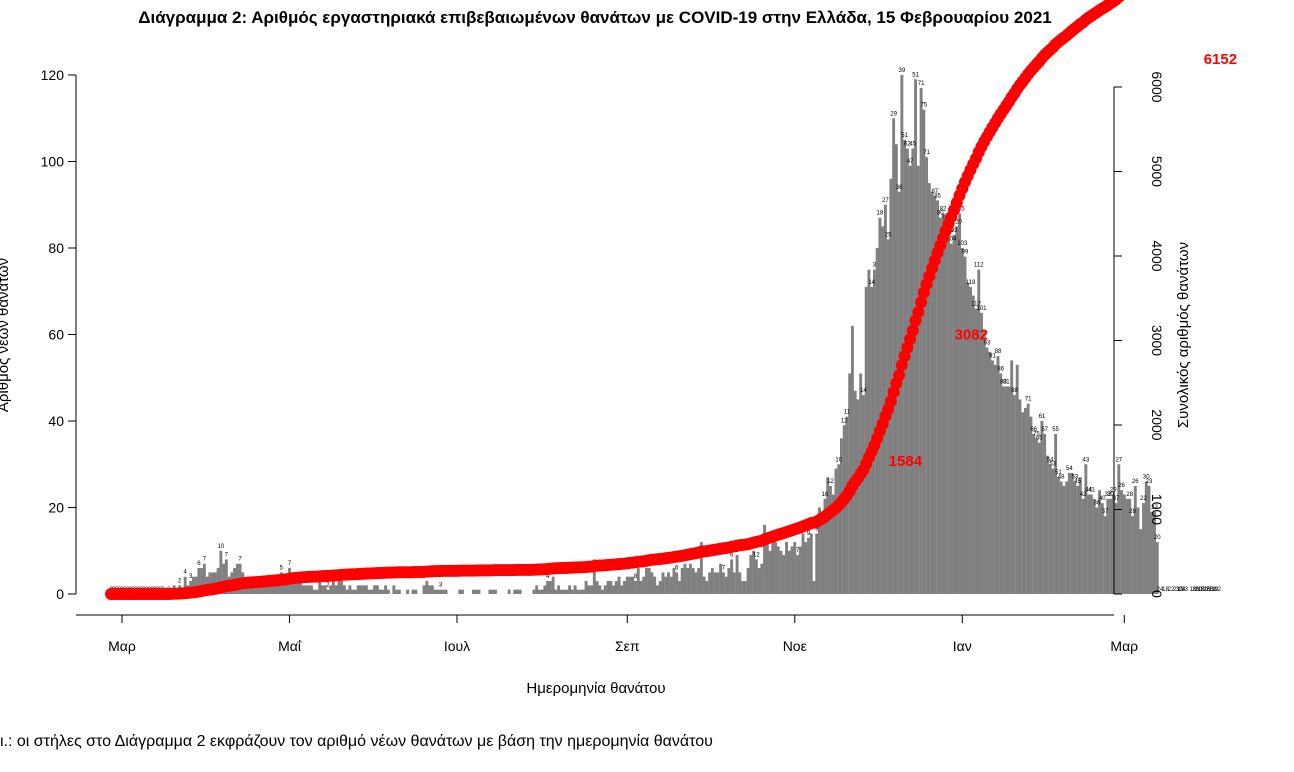 The height and width of the screenshot is (772, 1294). I want to click on y-left-tick-label-20: 20, so click(56, 508).